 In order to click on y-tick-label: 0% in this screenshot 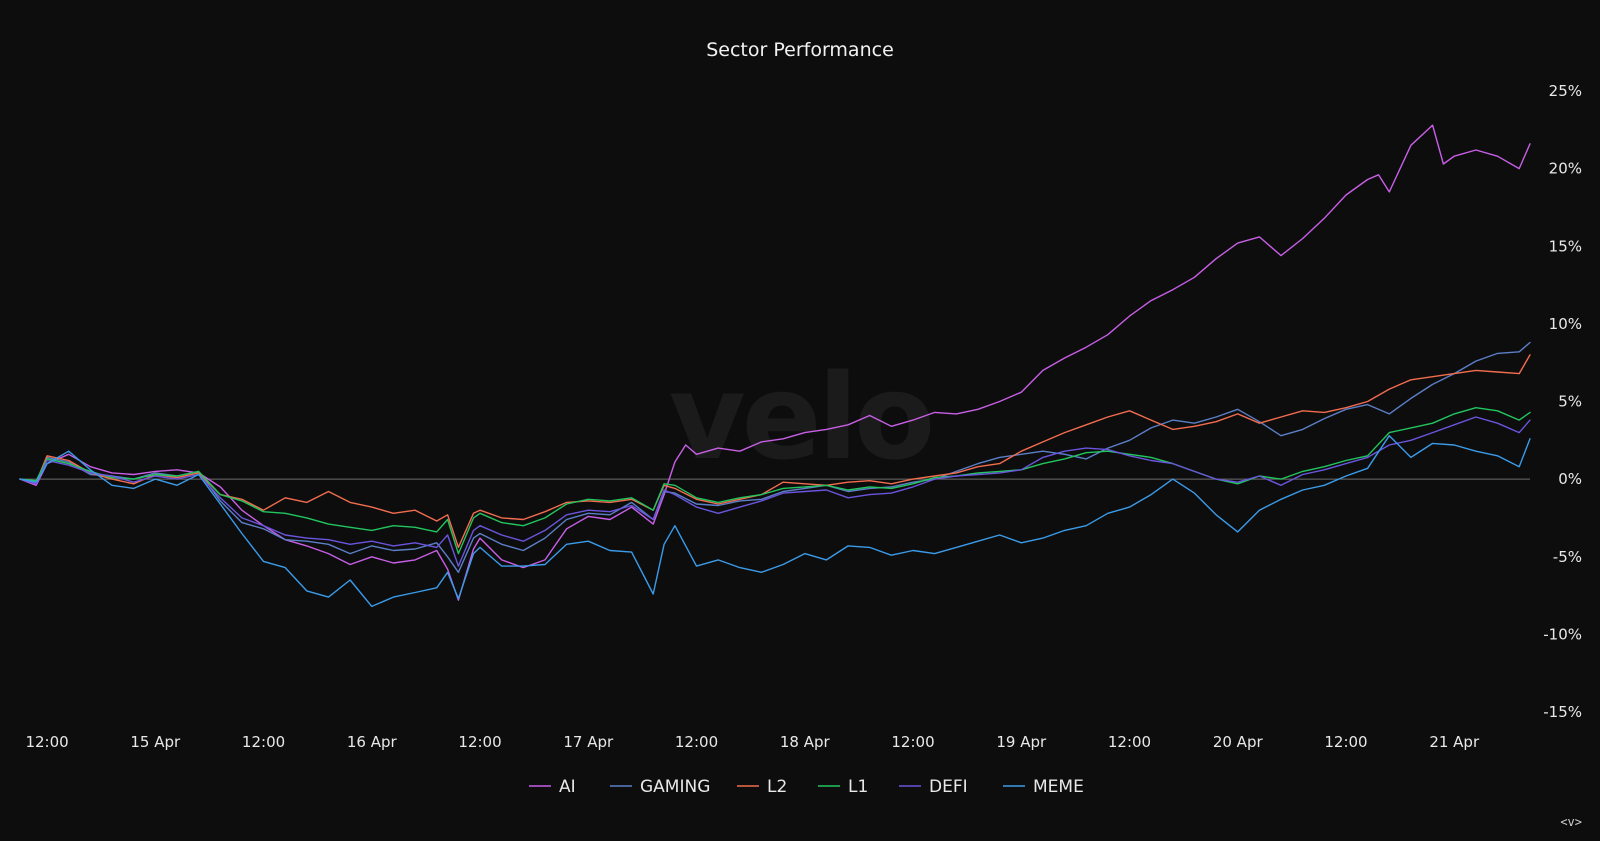, I will do `click(1570, 479)`.